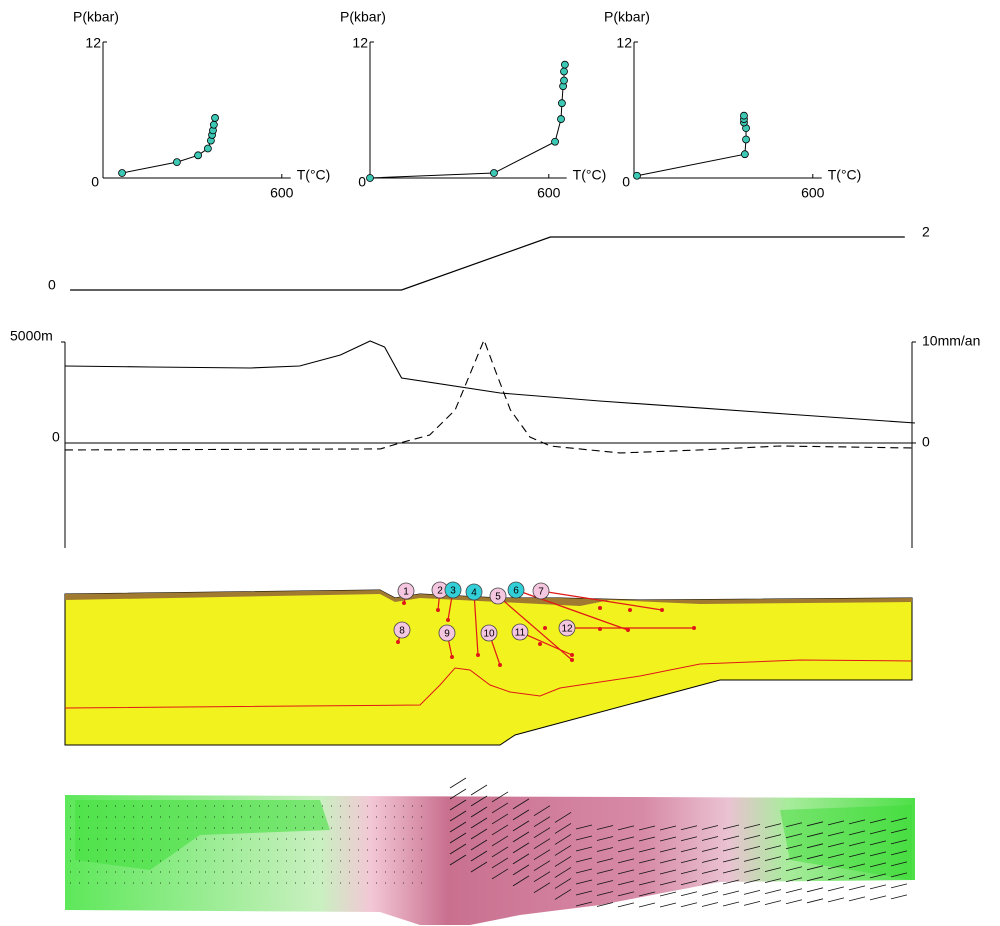 The image size is (1000, 926). I want to click on pt-path, so click(691, 146).